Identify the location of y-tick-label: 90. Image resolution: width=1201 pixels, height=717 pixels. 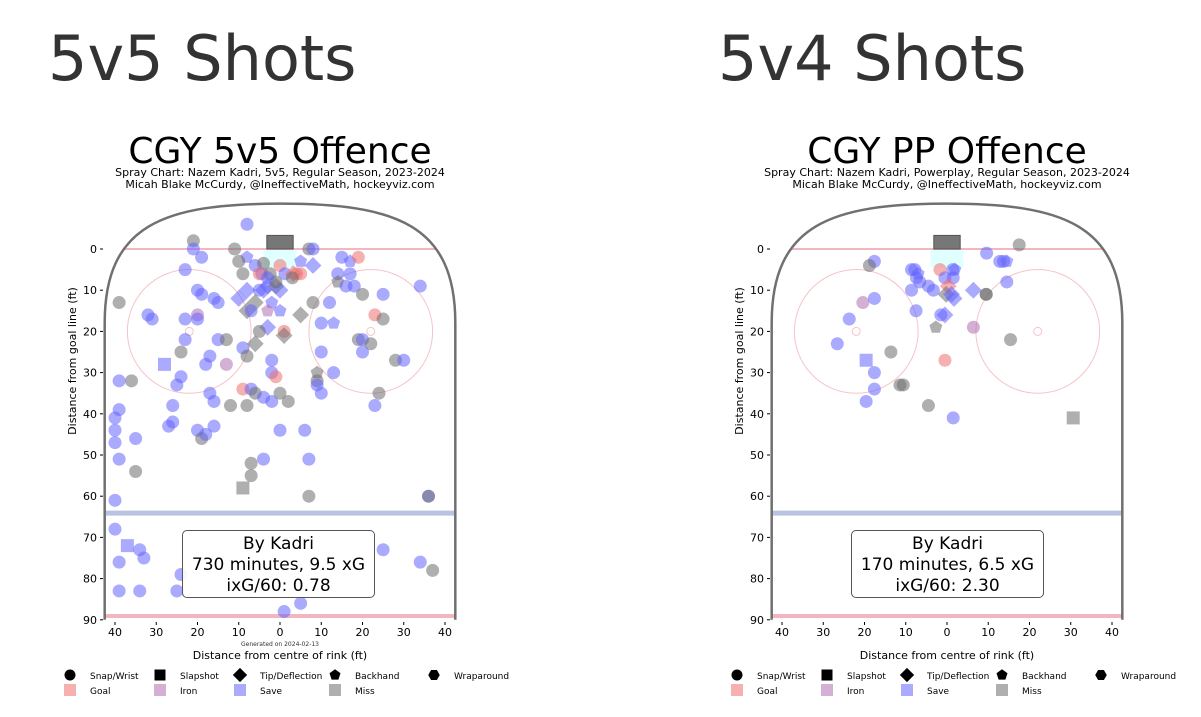
(757, 620).